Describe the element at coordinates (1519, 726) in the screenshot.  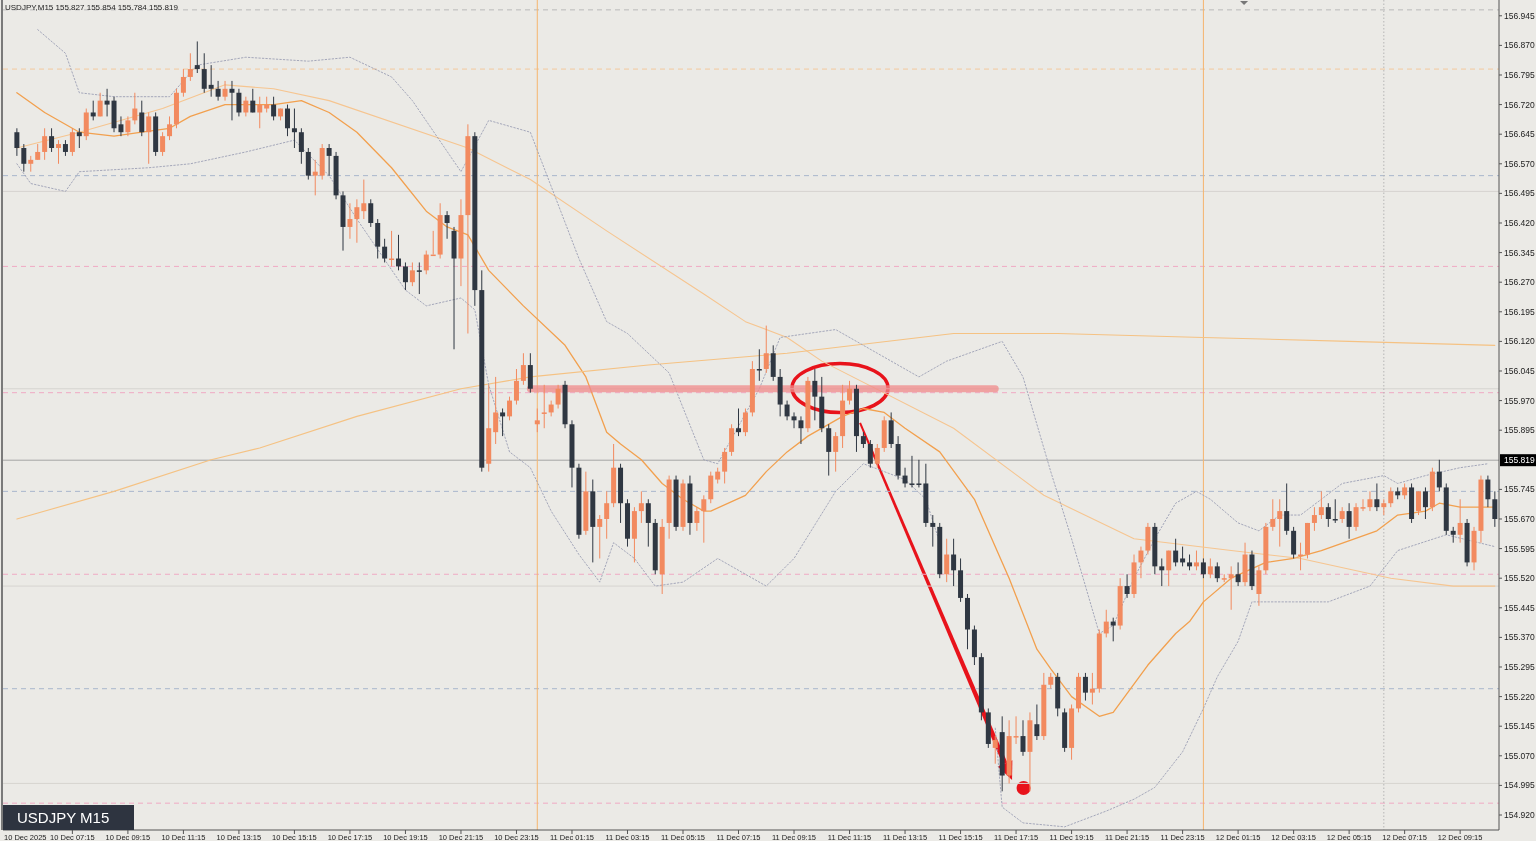
I see `y-tick-label: 155.145` at that location.